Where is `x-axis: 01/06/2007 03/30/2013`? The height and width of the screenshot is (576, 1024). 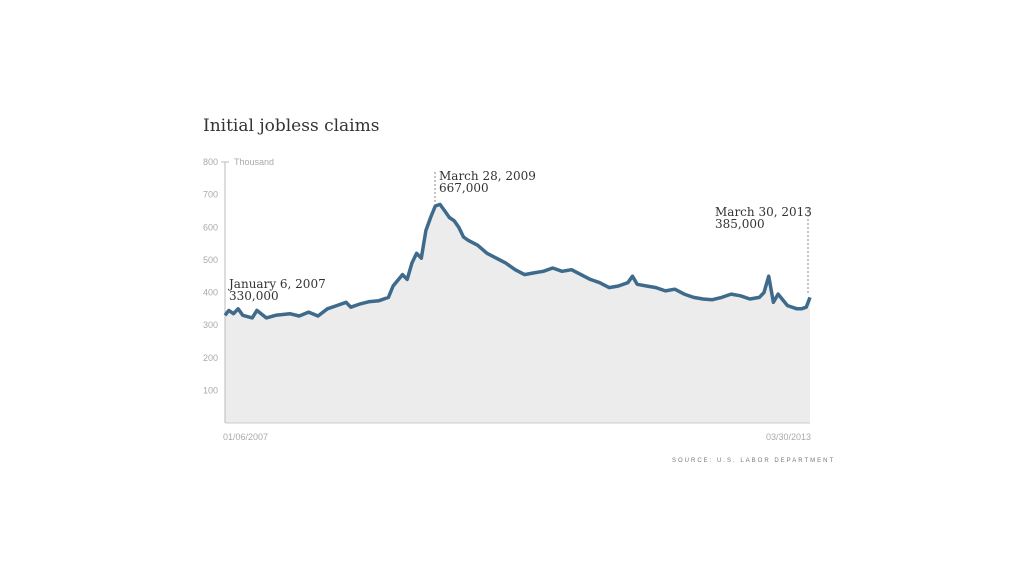 x-axis: 01/06/2007 03/30/2013 is located at coordinates (517, 432).